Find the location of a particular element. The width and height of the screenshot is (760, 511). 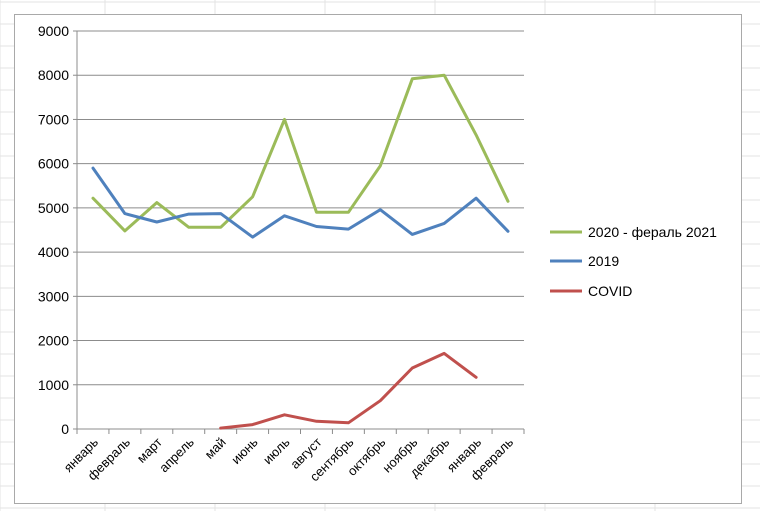

y-tick-label: 6000 is located at coordinates (53, 164).